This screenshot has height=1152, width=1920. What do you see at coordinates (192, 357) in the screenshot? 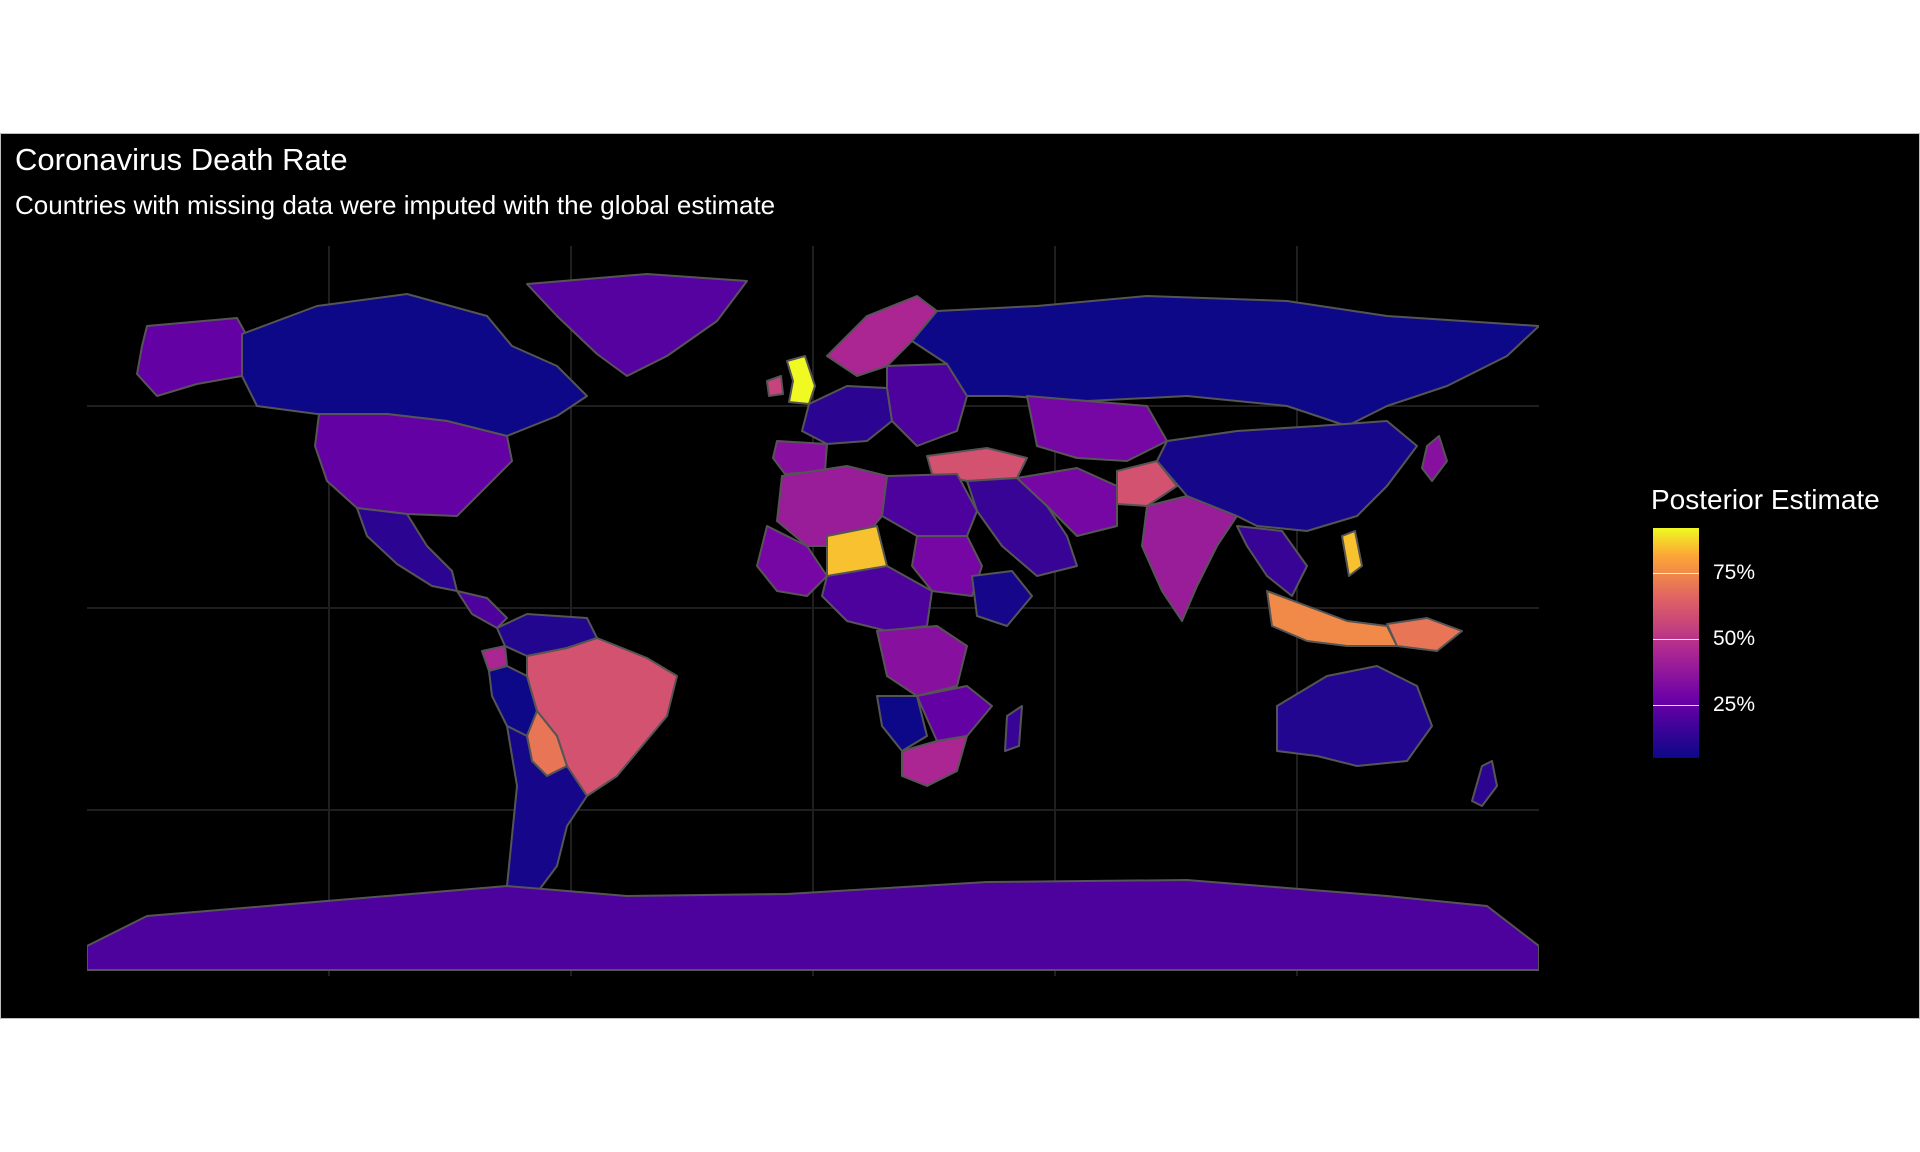
I see `region-alaska` at bounding box center [192, 357].